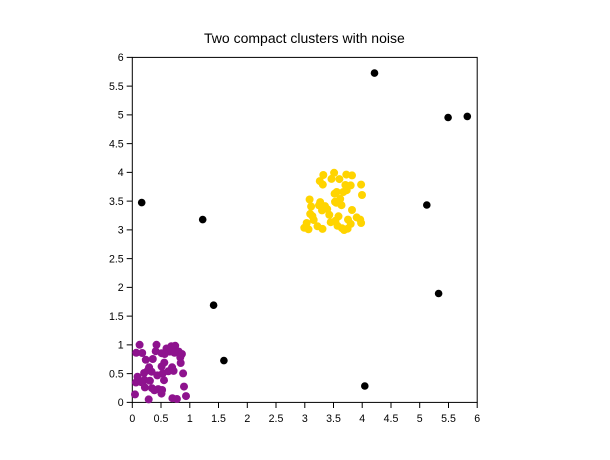 The height and width of the screenshot is (460, 610). I want to click on svg-text:Two compact clusters with nois: Two compact clusters with noise, so click(304, 38).